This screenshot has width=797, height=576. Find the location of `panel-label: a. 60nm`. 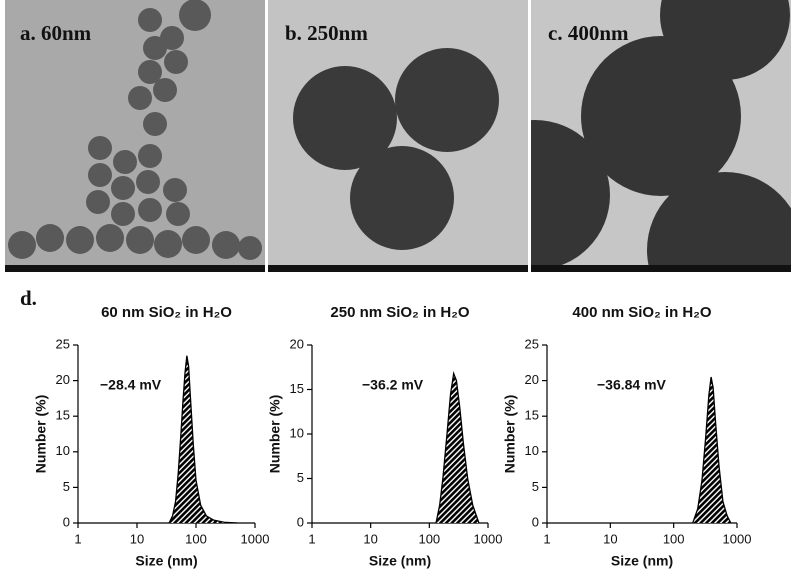

panel-label: a. 60nm is located at coordinates (56, 33).